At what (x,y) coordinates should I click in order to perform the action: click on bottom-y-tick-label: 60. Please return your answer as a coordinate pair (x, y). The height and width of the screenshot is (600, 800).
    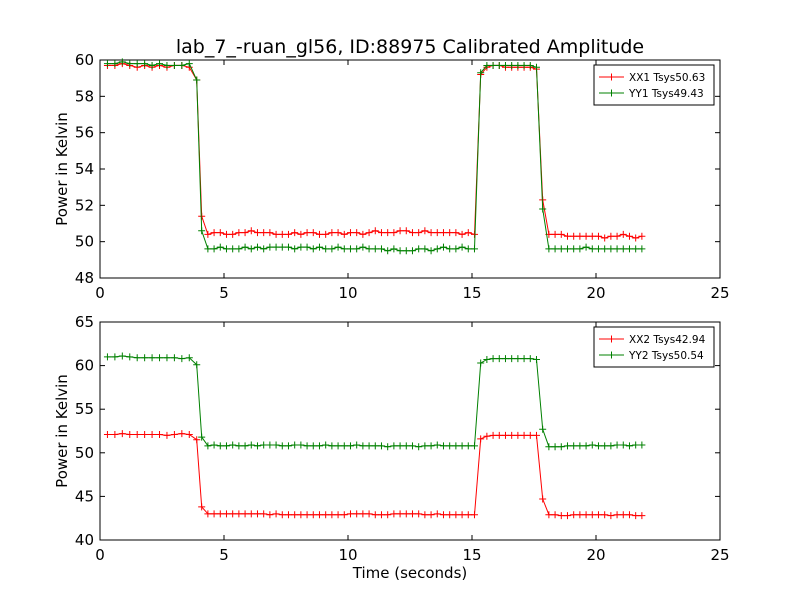
    Looking at the image, I should click on (84, 366).